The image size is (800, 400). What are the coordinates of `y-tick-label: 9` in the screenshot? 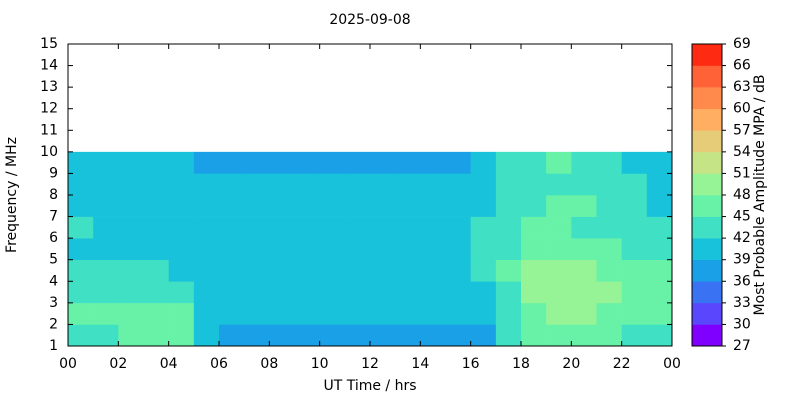 It's located at (53, 173).